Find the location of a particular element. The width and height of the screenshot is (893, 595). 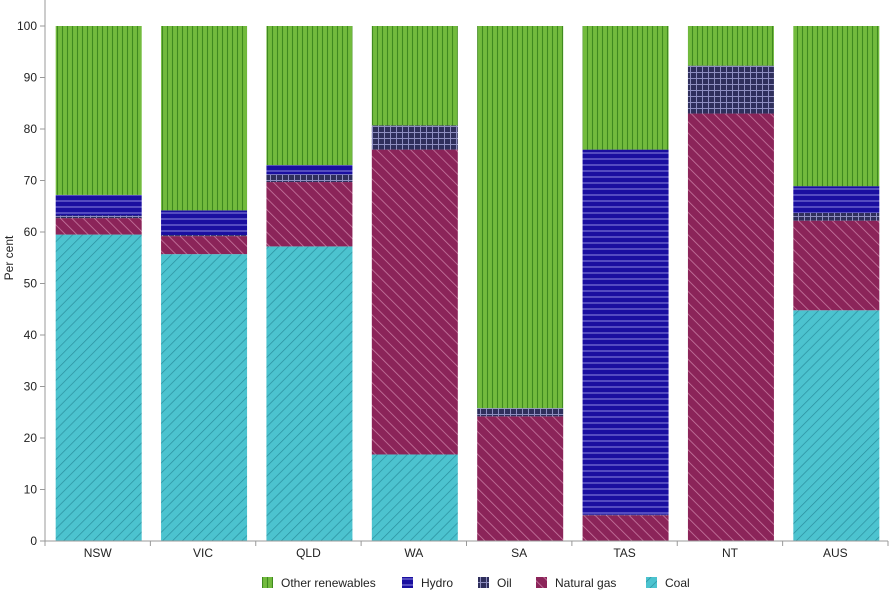

y-tick-label: 10 is located at coordinates (31, 490).